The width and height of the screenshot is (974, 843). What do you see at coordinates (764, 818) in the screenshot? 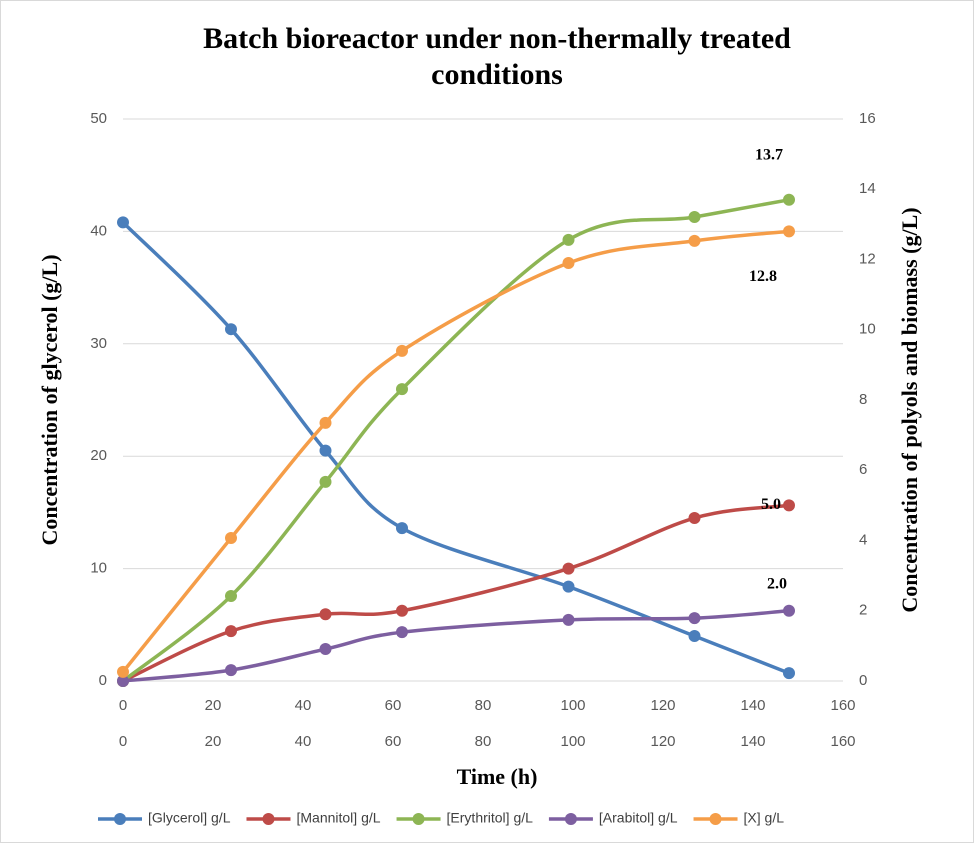
I see `legend-label: [X] g/L` at bounding box center [764, 818].